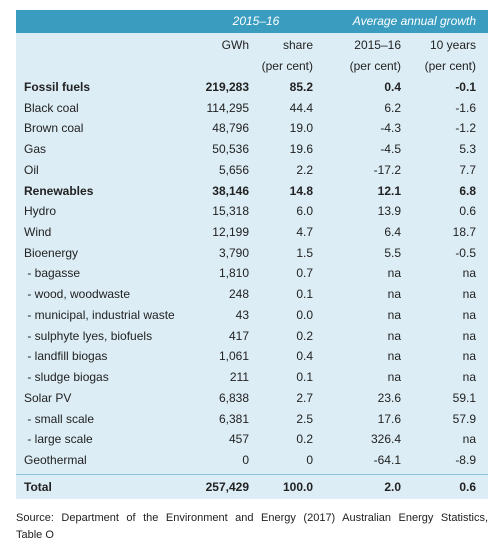 This screenshot has height=551, width=492. Describe the element at coordinates (414, 21) in the screenshot. I see `group-header: Average annual growth` at that location.